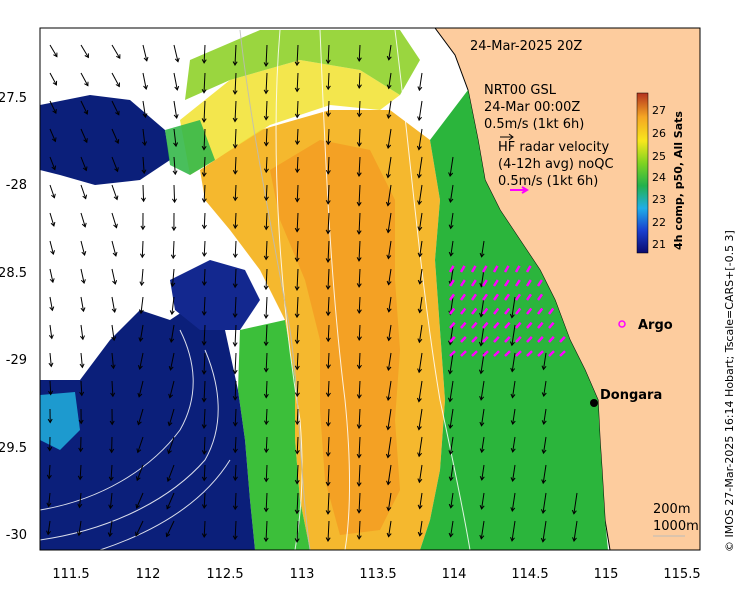 This screenshot has width=740, height=596. Describe the element at coordinates (16, 535) in the screenshot. I see `y-tick-label: -30` at that location.